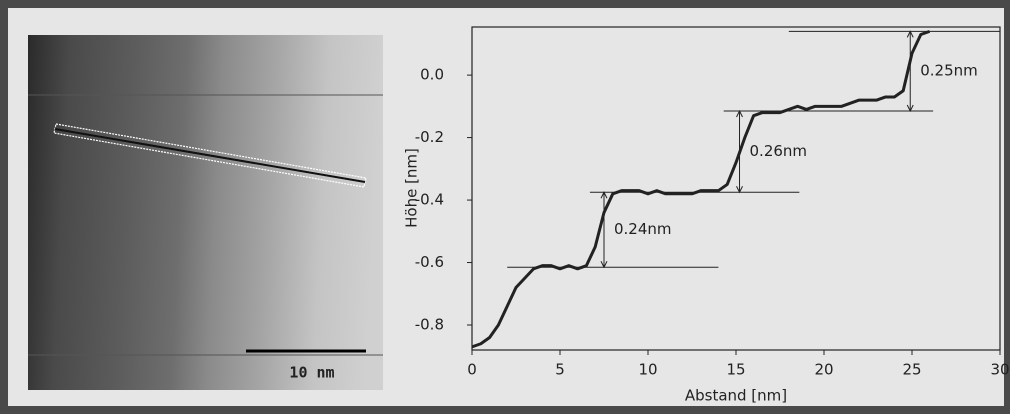  I want to click on x-tick-label: 15, so click(735, 370).